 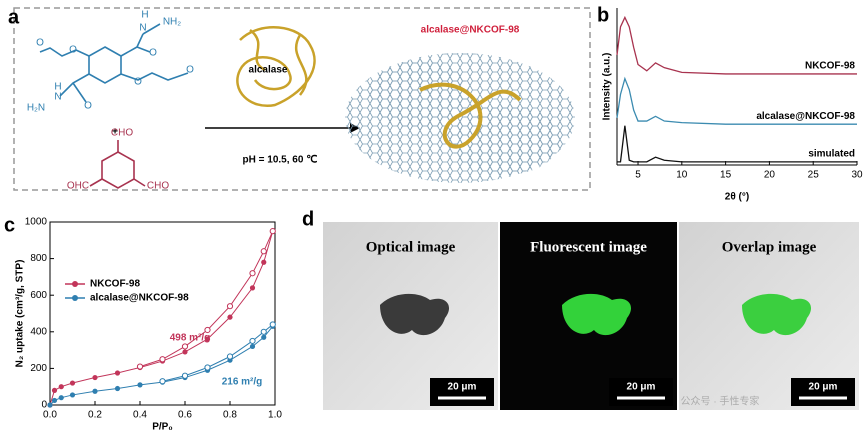 What do you see at coordinates (115, 284) in the screenshot?
I see `legend-entry: NKCOF-98` at bounding box center [115, 284].